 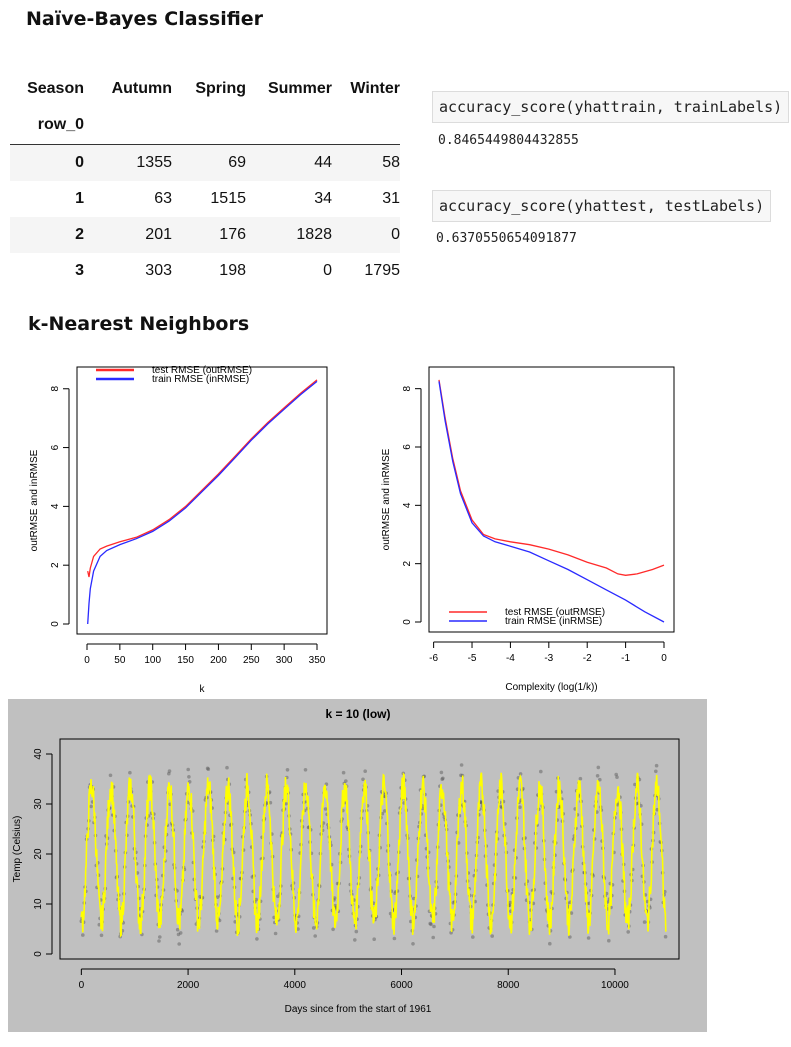 What do you see at coordinates (611, 107) in the screenshot?
I see `code-cell-train-accuracy: accuracy_score(yhattrain, trainLabels)` at bounding box center [611, 107].